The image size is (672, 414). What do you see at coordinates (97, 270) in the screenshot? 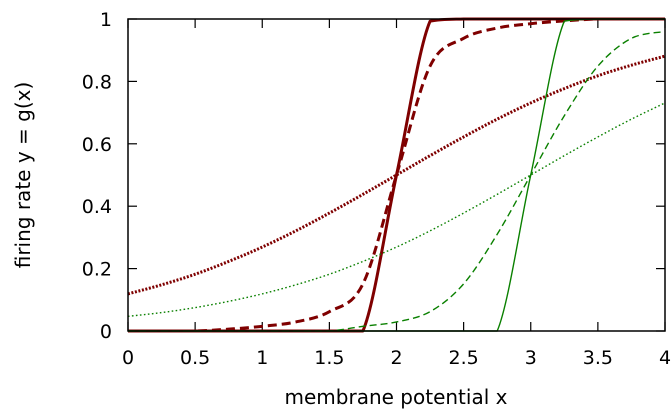
I see `y-tick-label: 0.2` at bounding box center [97, 270].